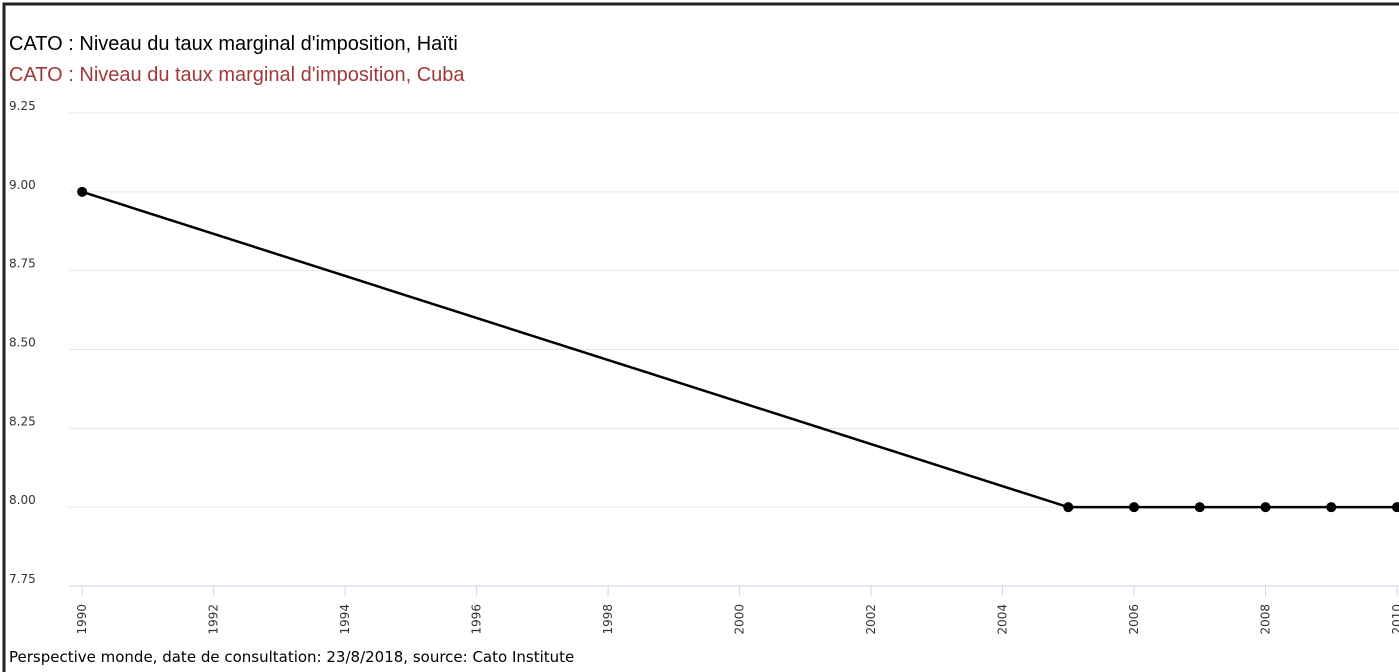 The height and width of the screenshot is (672, 1399). What do you see at coordinates (608, 619) in the screenshot?
I see `x-tick-label: 1998` at bounding box center [608, 619].